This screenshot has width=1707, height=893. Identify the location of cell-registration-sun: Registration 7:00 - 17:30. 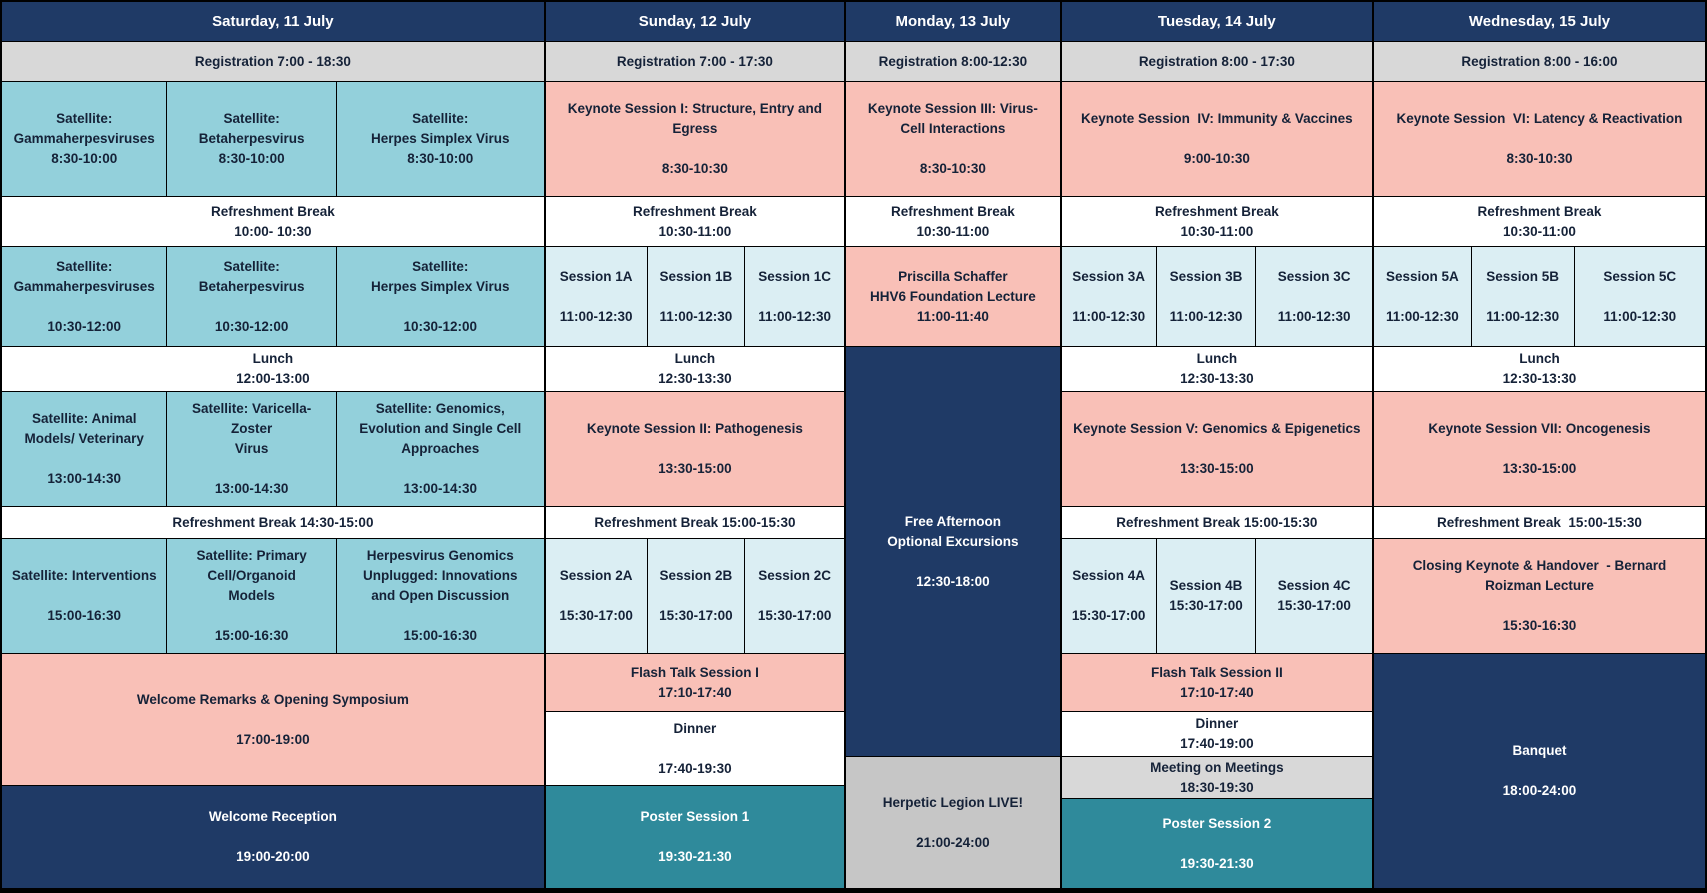
(695, 62).